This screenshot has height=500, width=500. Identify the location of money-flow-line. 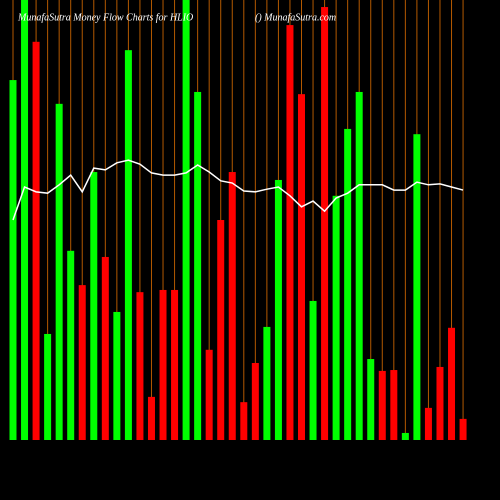
(238, 190).